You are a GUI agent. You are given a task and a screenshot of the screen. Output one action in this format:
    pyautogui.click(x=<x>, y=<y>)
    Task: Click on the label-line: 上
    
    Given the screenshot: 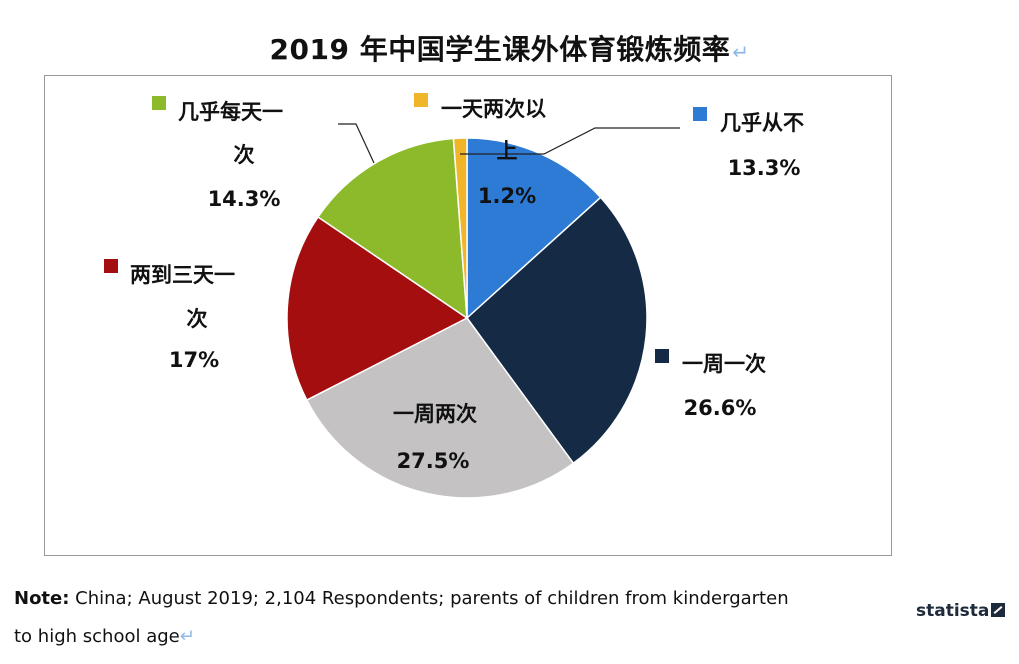 What is the action you would take?
    pyautogui.click(x=507, y=151)
    